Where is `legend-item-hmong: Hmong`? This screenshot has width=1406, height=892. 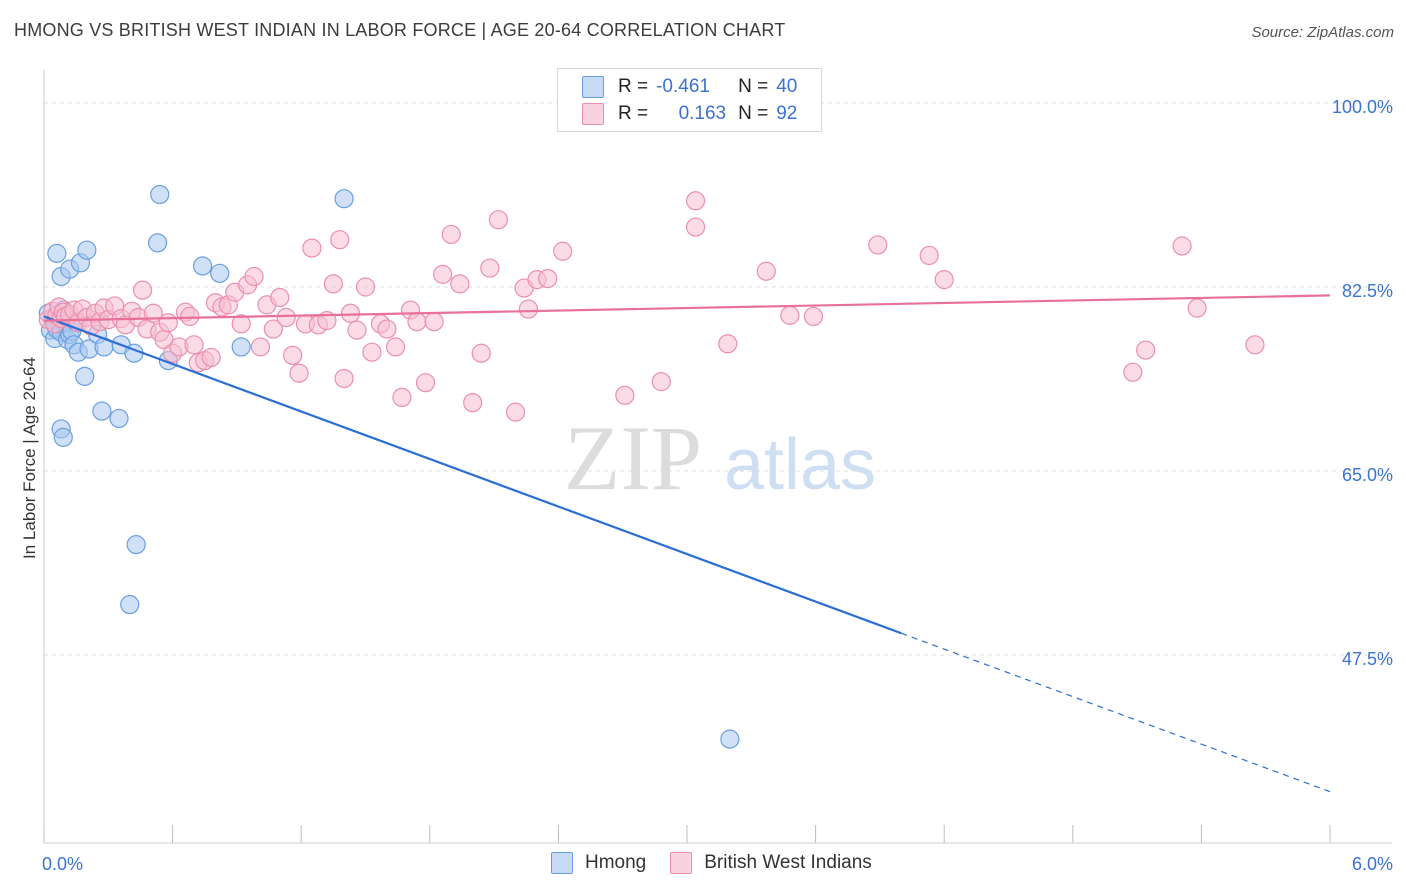
legend-item-hmong: Hmong is located at coordinates (598, 863).